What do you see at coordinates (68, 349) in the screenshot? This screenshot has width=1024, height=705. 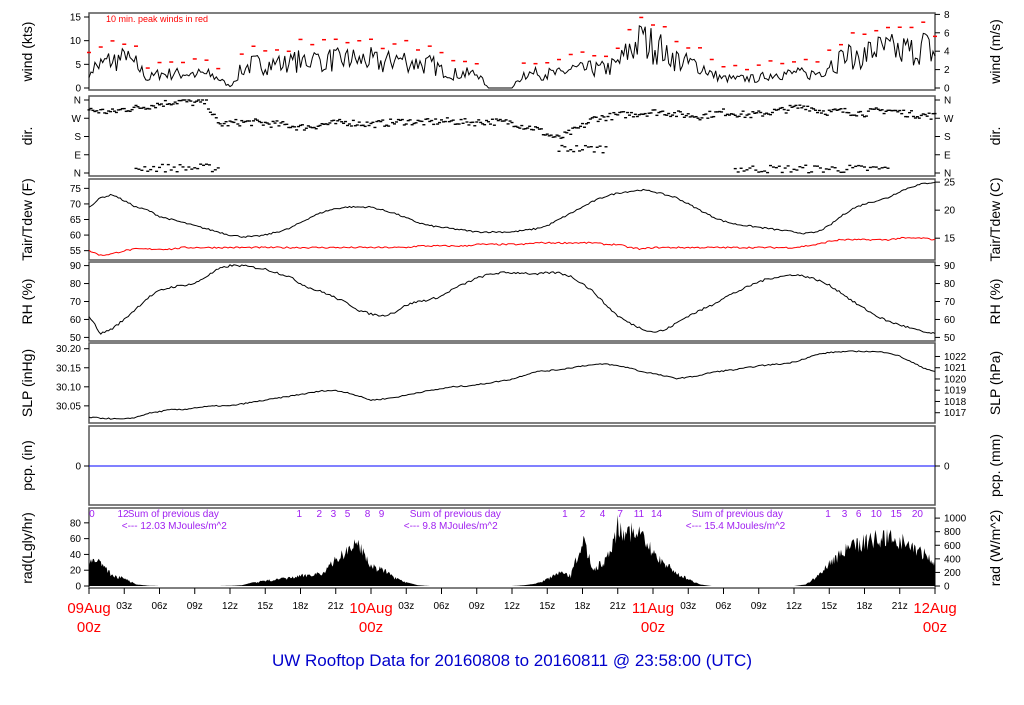 I see `slp-left-tick-label: 30.20` at bounding box center [68, 349].